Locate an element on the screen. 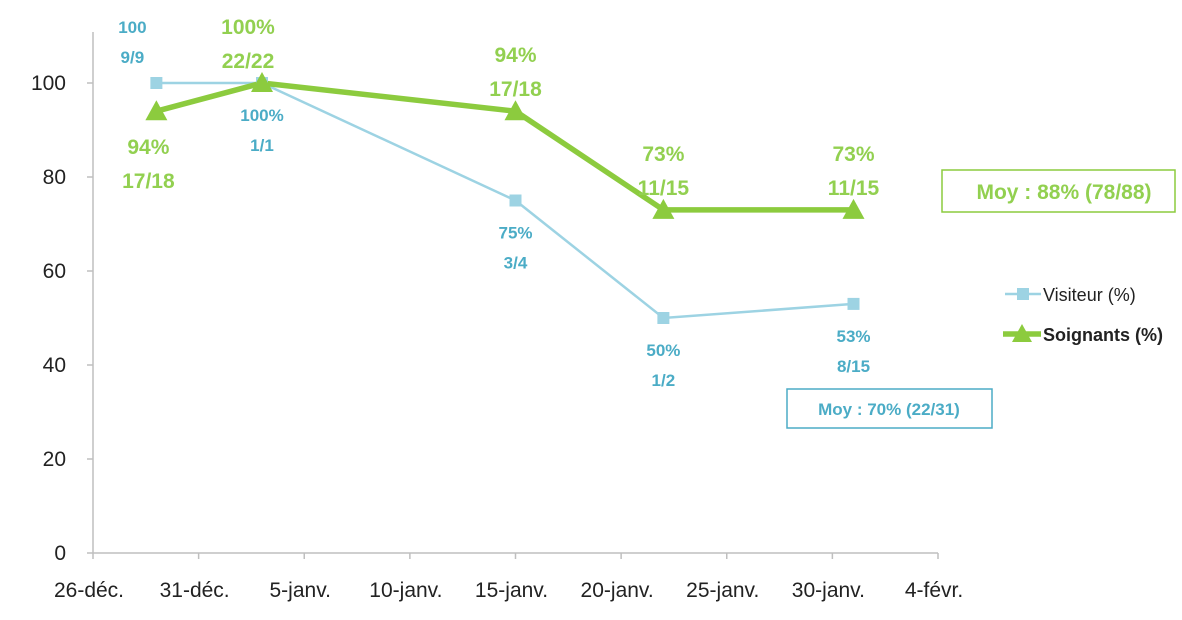 This screenshot has width=1182, height=620. legend-visiteur-label: Visiteur (%) is located at coordinates (1089, 295).